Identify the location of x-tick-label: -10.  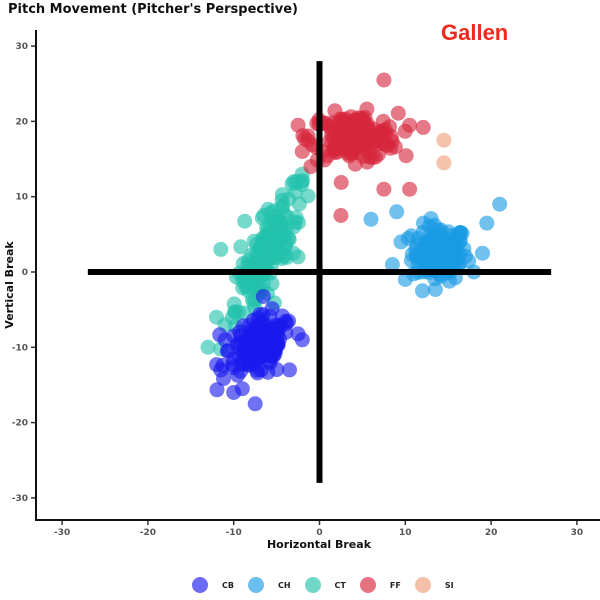
(234, 533).